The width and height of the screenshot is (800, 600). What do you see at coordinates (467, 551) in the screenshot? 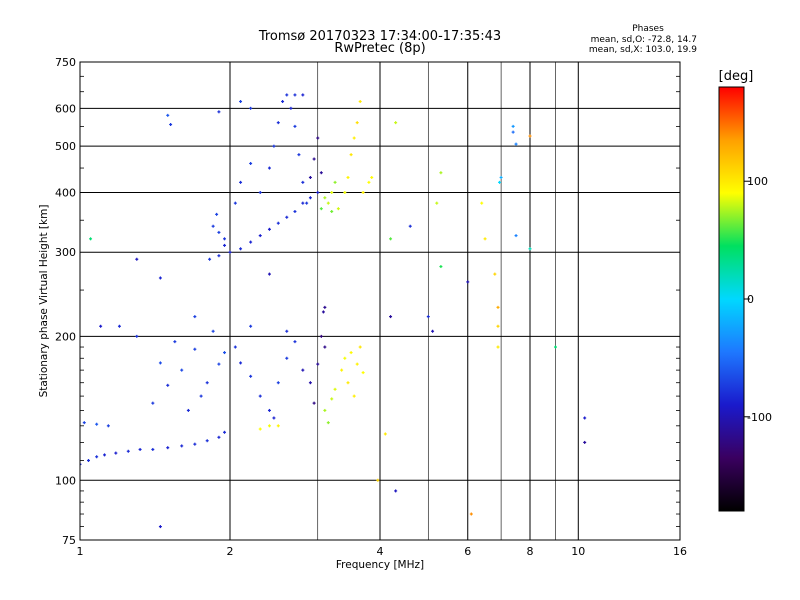
I see `x-tick-label: 6` at bounding box center [467, 551].